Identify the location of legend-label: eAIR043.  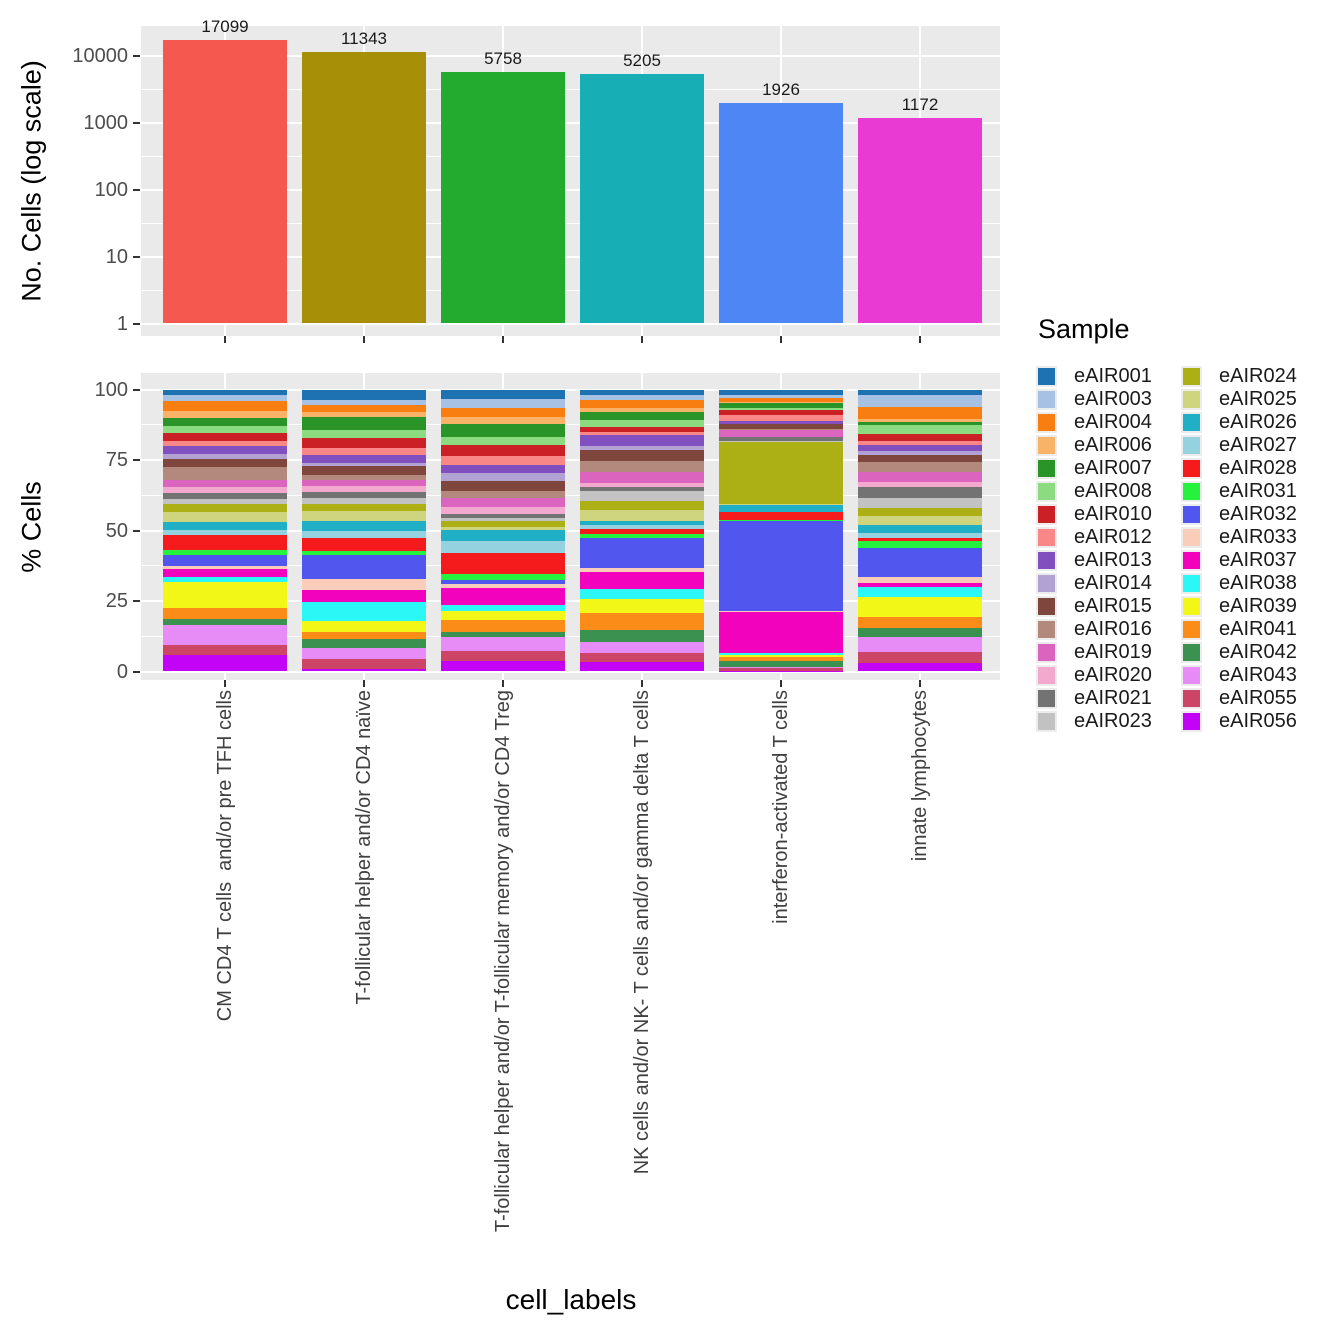
(1258, 675).